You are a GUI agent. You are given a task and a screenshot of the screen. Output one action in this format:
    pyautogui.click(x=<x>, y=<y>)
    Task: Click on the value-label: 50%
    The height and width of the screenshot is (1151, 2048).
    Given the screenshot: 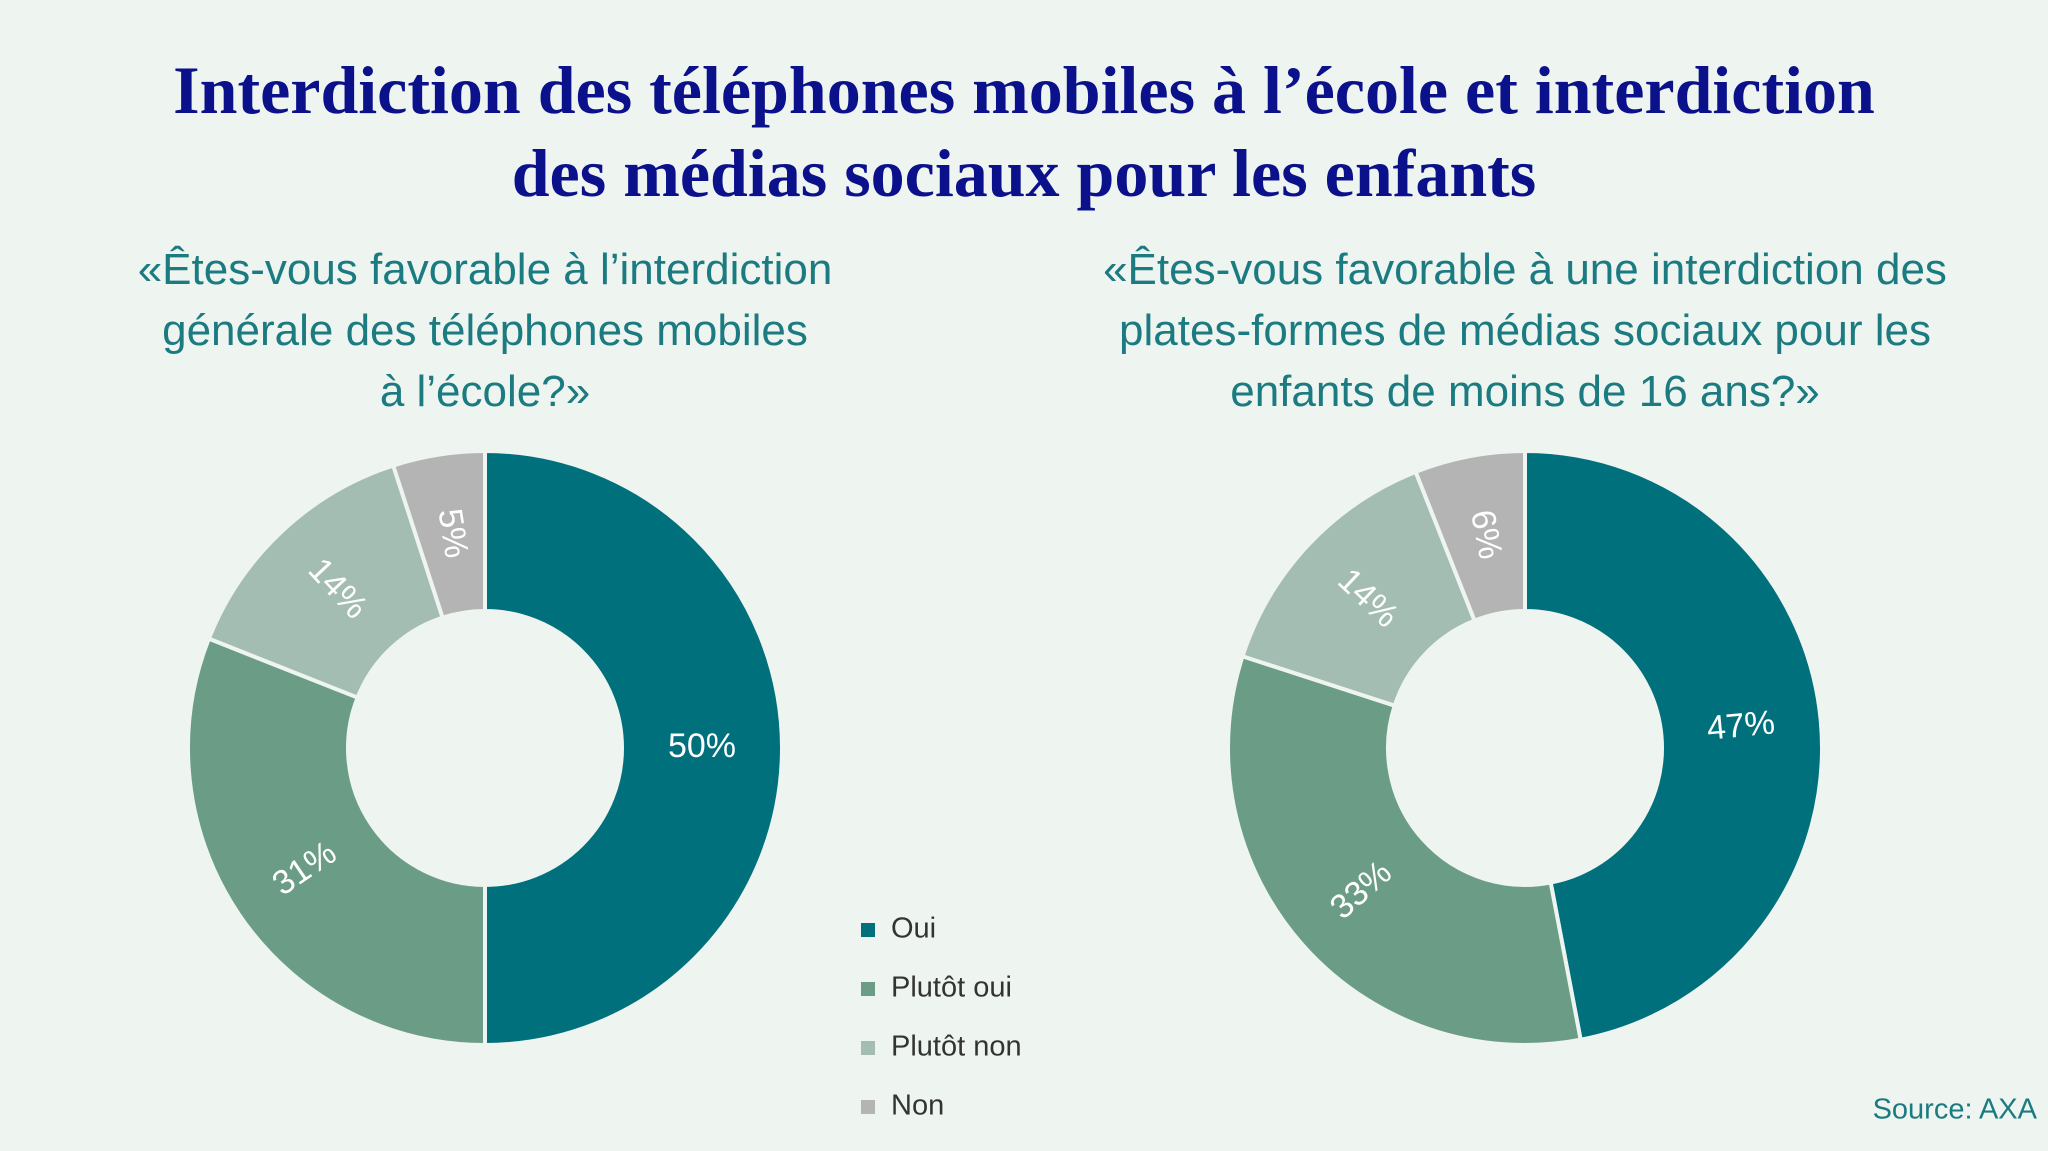 What is the action you would take?
    pyautogui.click(x=702, y=746)
    